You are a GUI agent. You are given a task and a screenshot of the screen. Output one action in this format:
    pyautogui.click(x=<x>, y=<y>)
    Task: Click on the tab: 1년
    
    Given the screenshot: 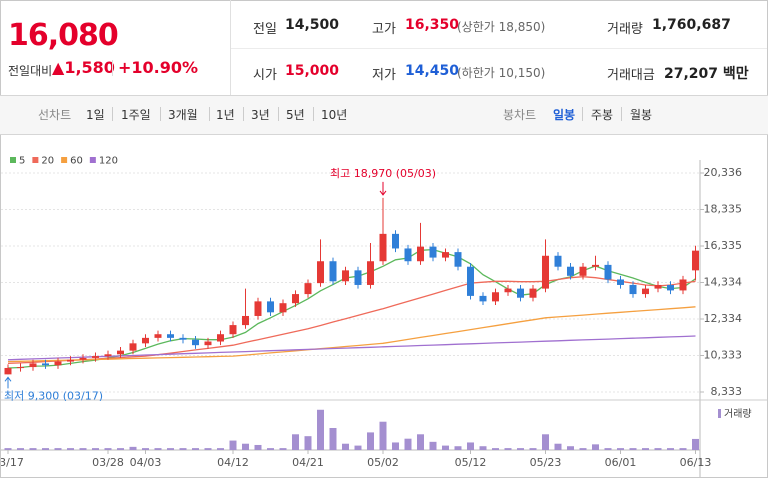 What is the action you would take?
    pyautogui.click(x=225, y=115)
    